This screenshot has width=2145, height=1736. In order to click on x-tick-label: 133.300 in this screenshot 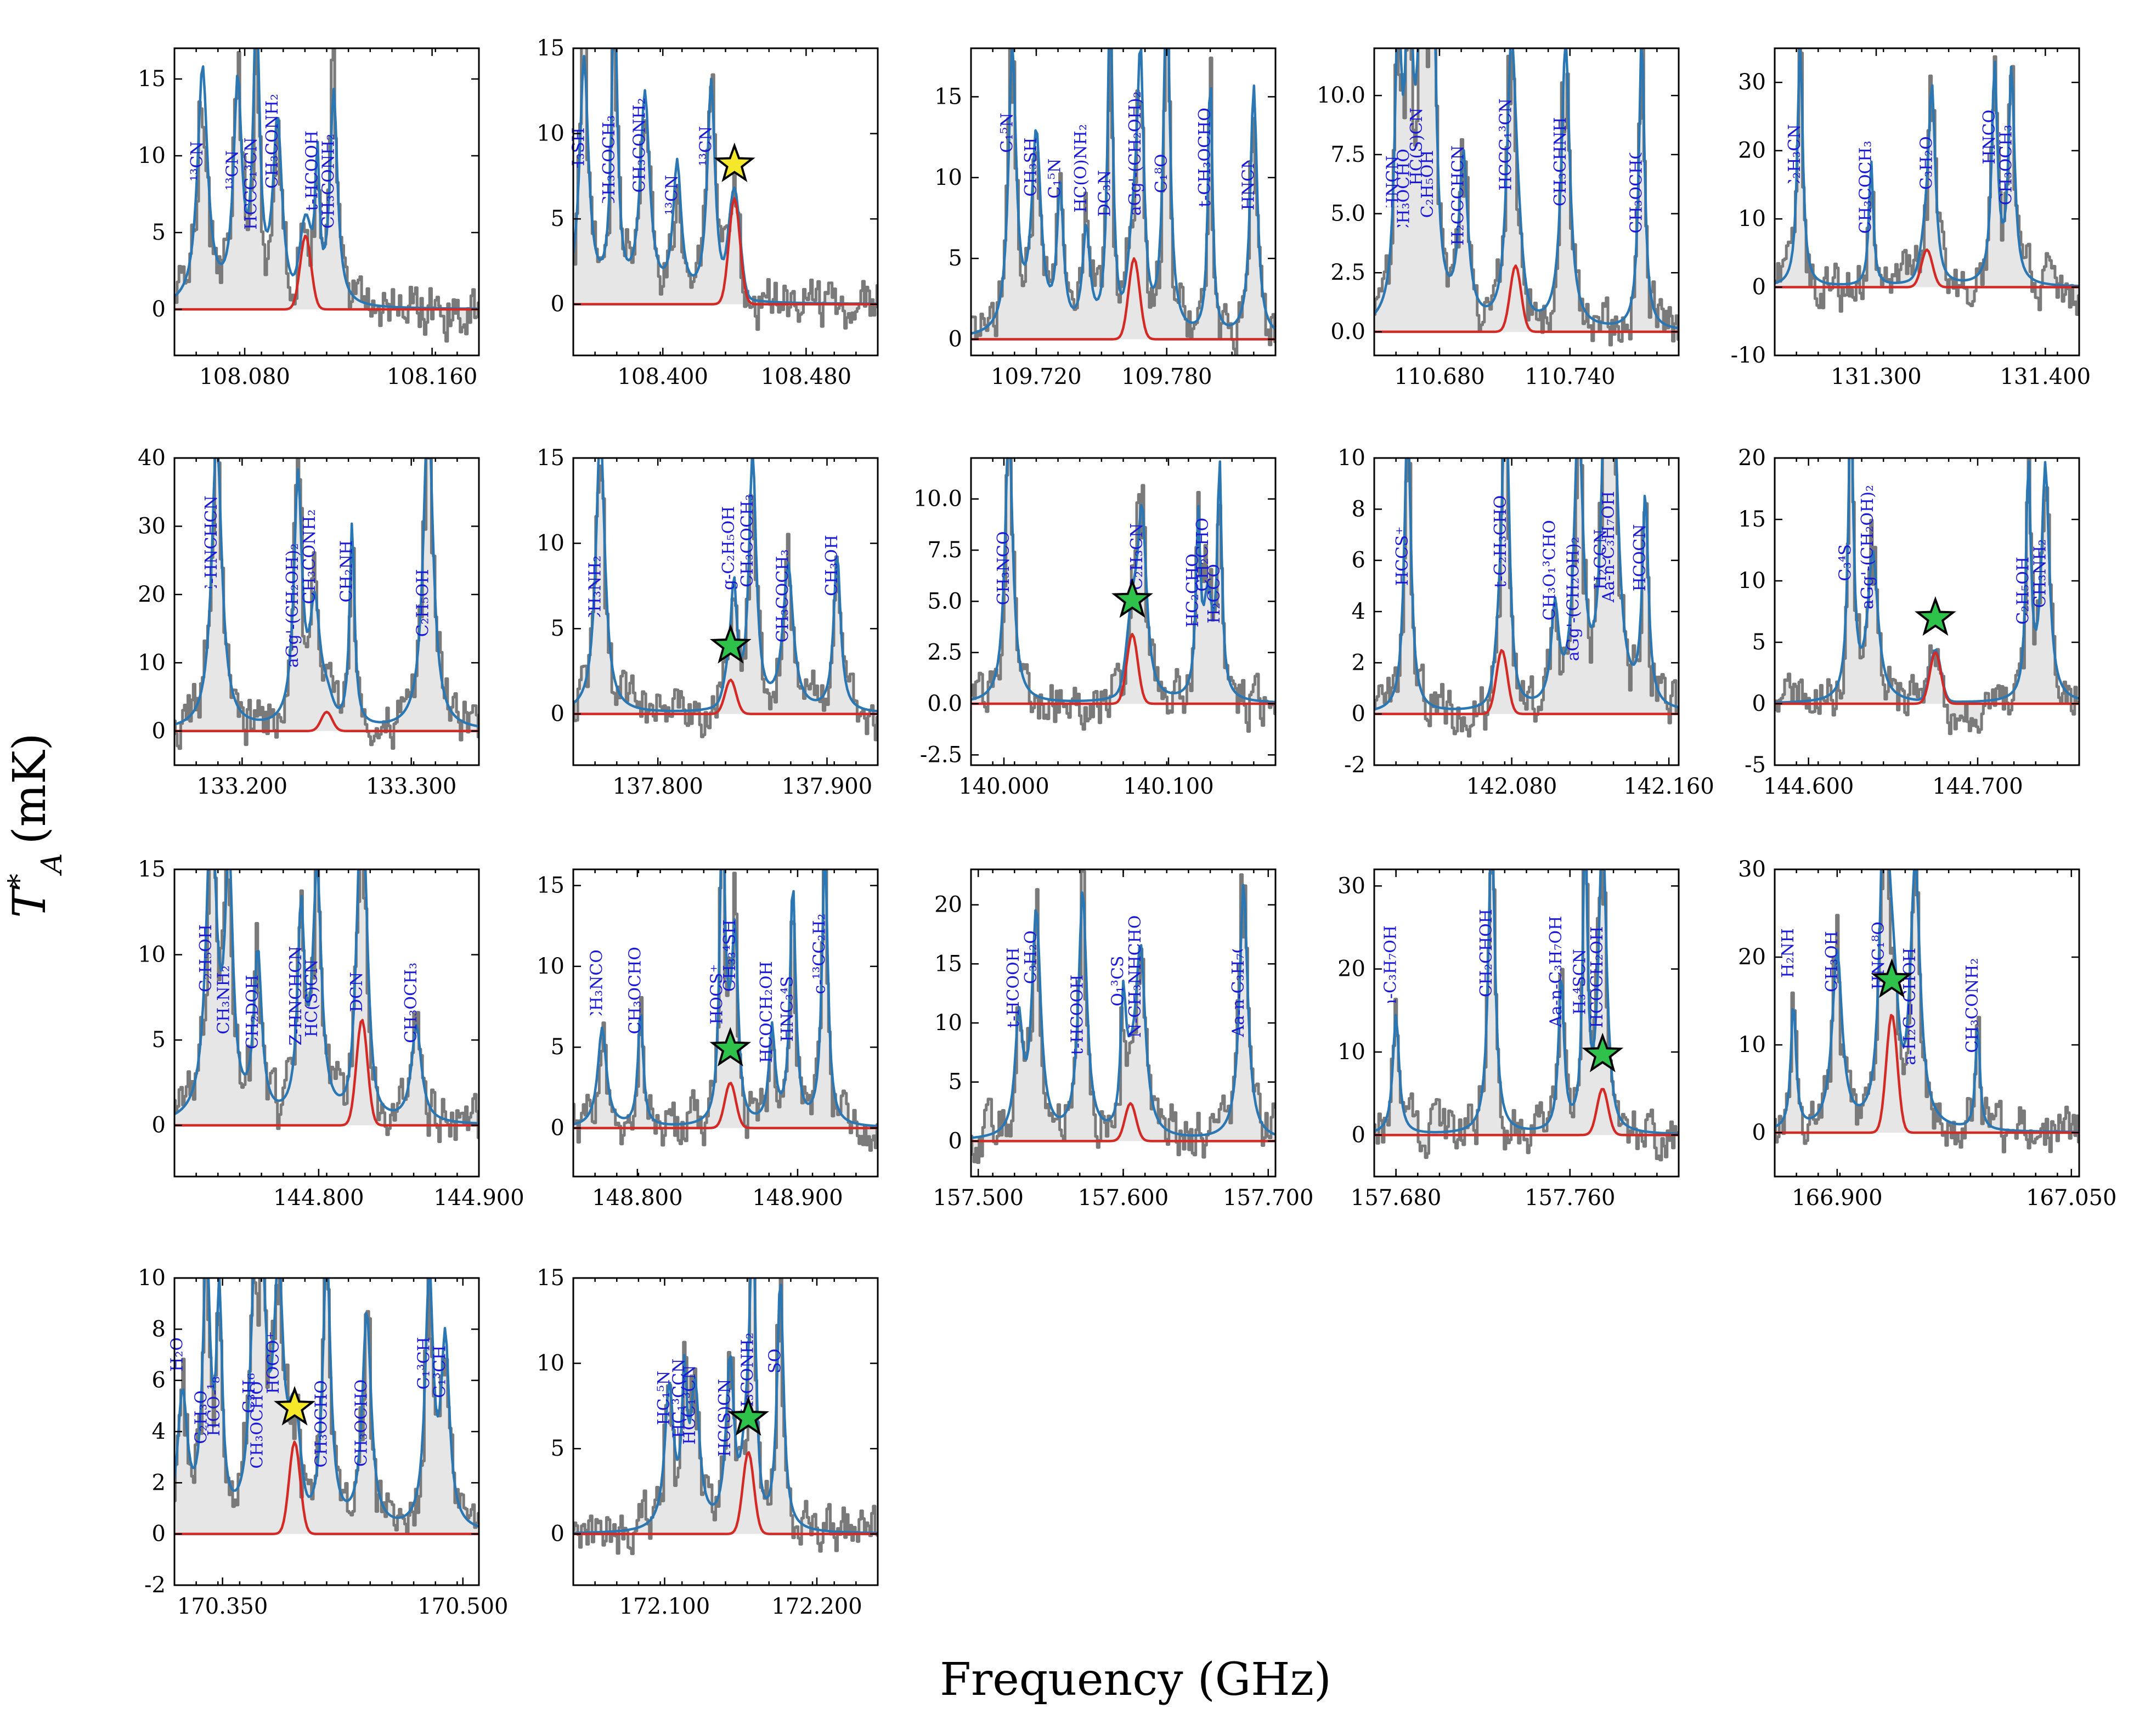, I will do `click(411, 786)`.